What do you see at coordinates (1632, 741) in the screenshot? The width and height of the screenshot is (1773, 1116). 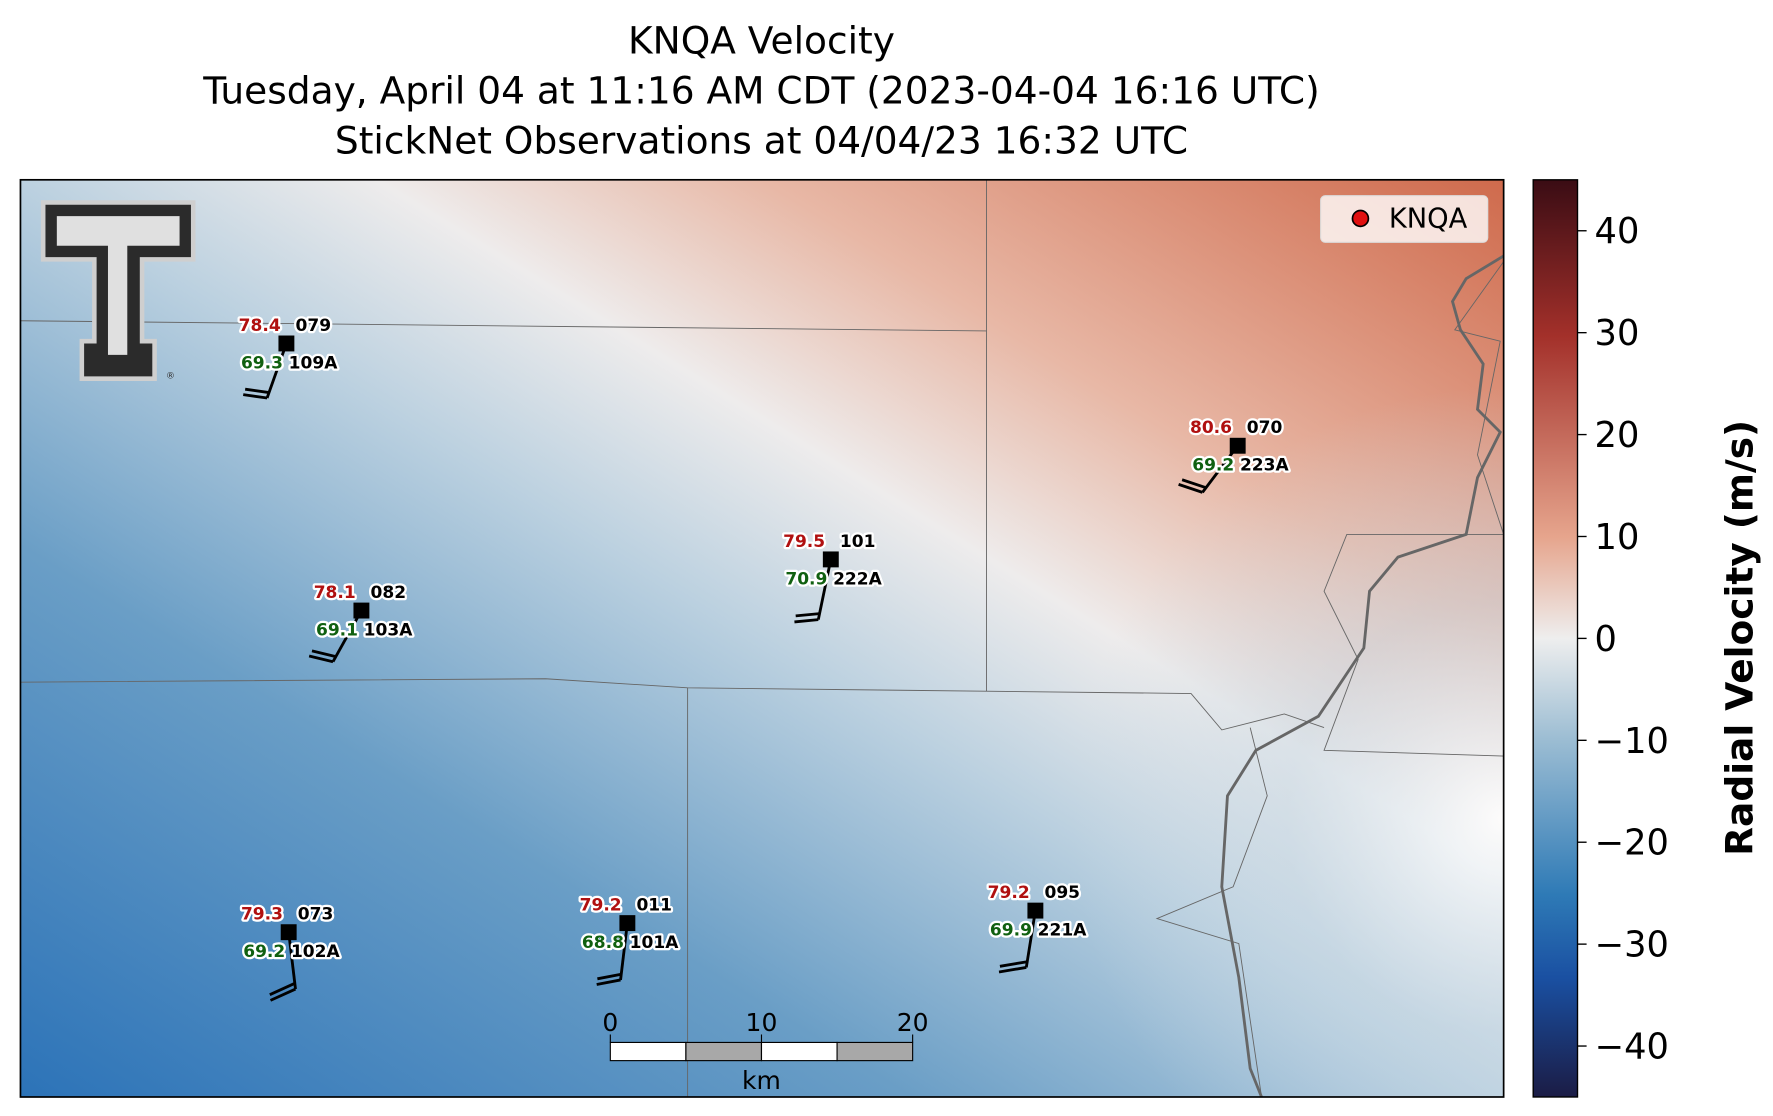 I see `colorbar-tick-label: −10` at bounding box center [1632, 741].